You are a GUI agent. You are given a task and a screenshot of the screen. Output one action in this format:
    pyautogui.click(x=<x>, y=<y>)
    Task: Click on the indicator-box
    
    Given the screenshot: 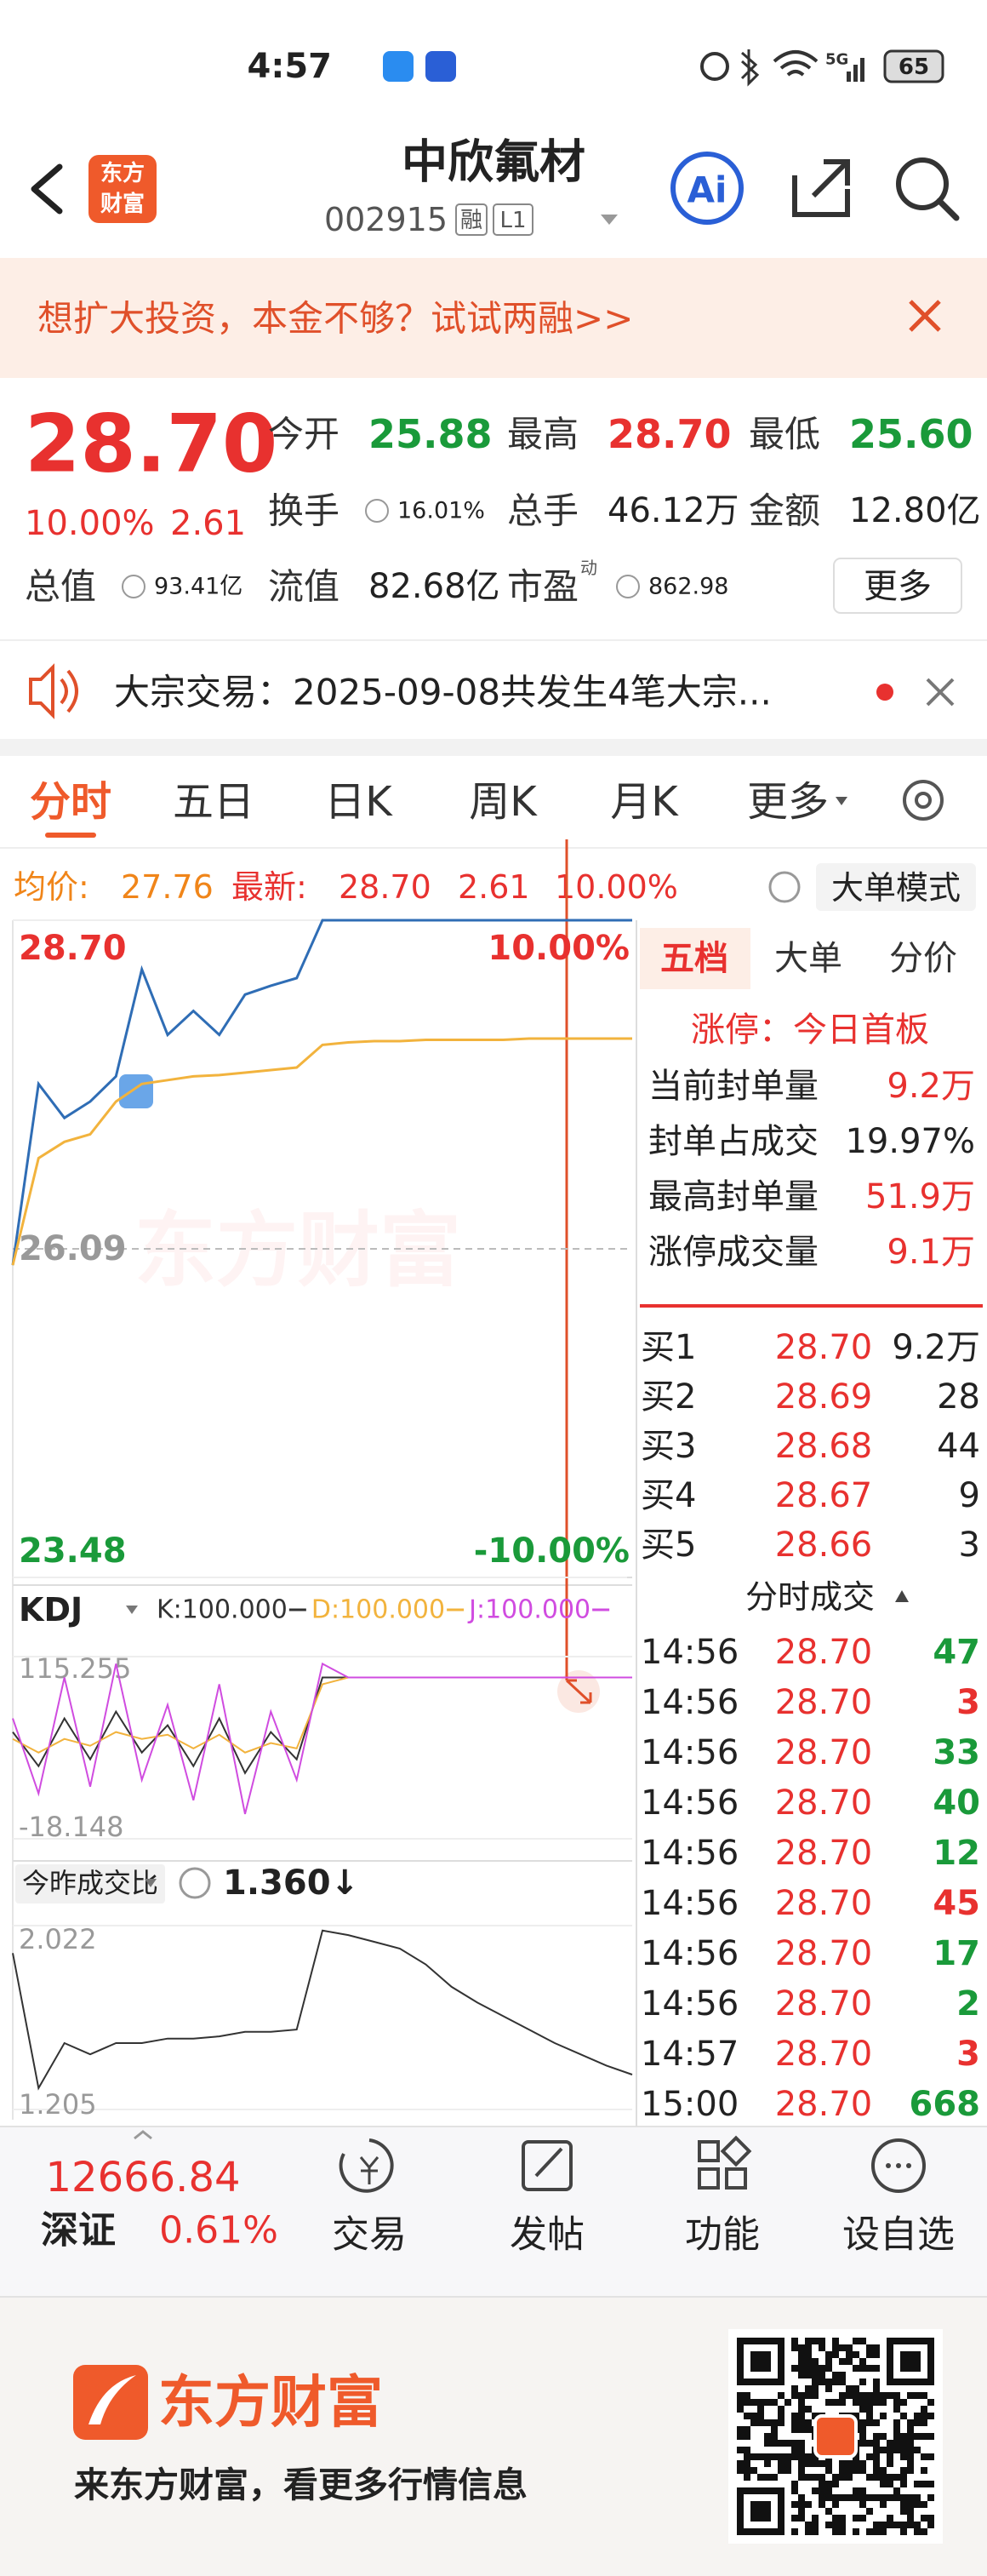 What is the action you would take?
    pyautogui.click(x=90, y=1883)
    